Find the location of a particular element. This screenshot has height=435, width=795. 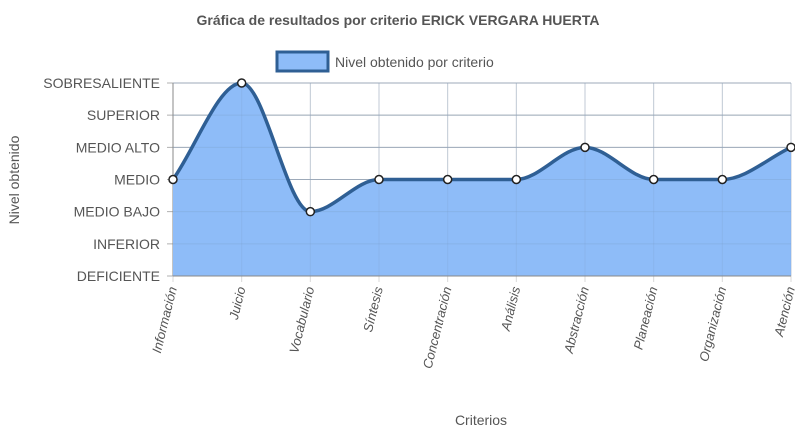

x-tick-label: Juicio is located at coordinates (237, 303).